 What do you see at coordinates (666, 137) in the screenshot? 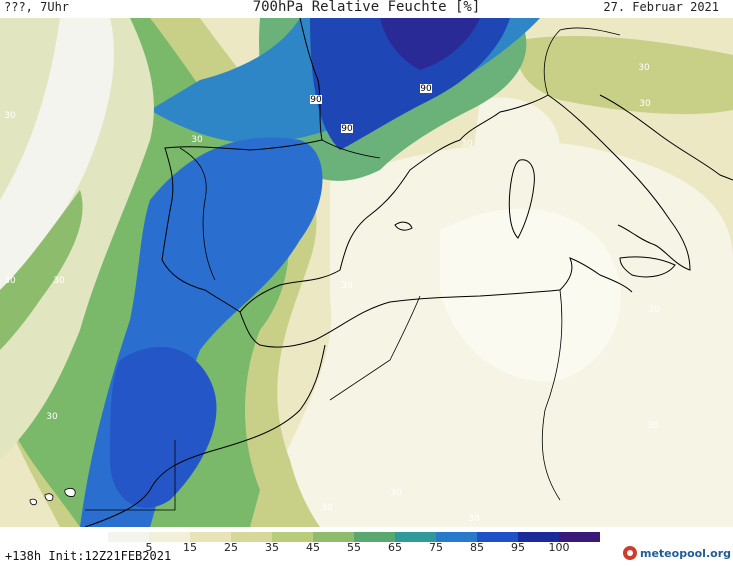
I see `italy-east-coast` at bounding box center [666, 137].